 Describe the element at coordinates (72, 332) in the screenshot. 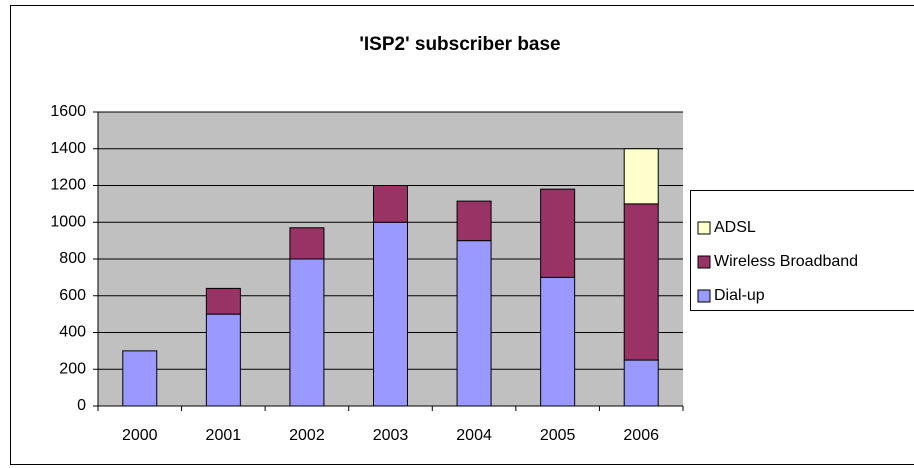

I see `y-tick-label: 400` at that location.